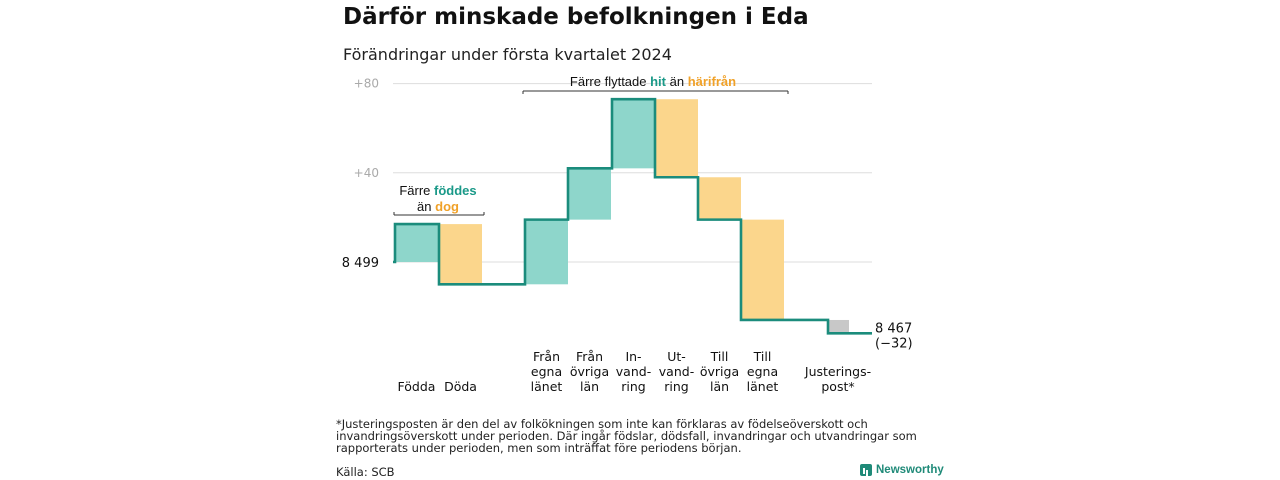 Image resolution: width=1280 pixels, height=480 pixels. What do you see at coordinates (447, 206) in the screenshot?
I see `annotation-segment: dog` at bounding box center [447, 206].